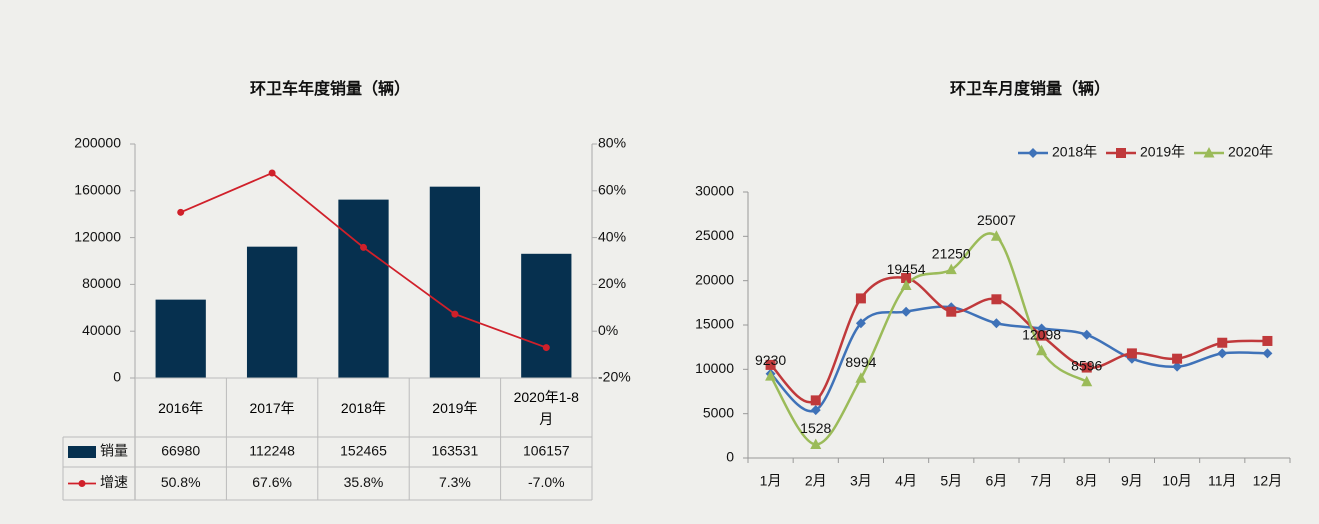  I want to click on category-label: 2016年, so click(181, 407).